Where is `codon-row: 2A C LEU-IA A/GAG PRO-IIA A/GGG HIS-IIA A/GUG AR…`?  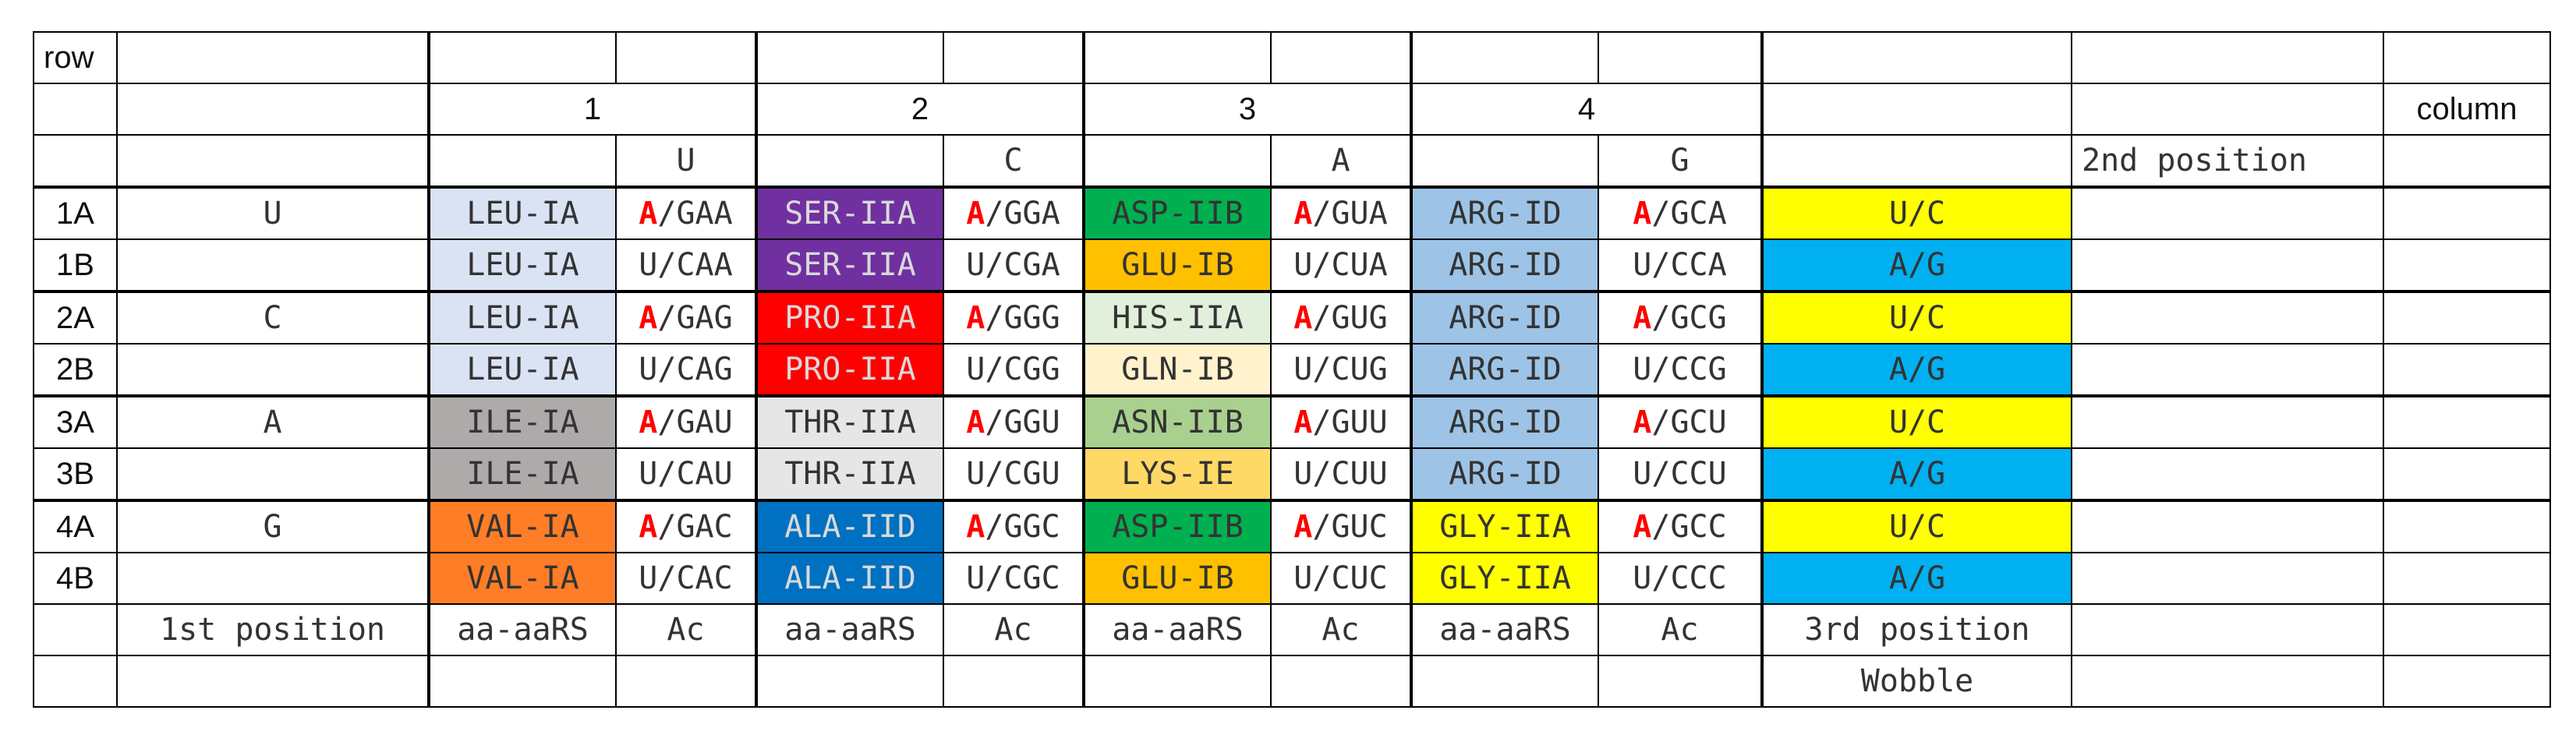
codon-row: 2A C LEU-IA A/GAG PRO-IIA A/GGG HIS-IIA A/GUG AR… is located at coordinates (1292, 317).